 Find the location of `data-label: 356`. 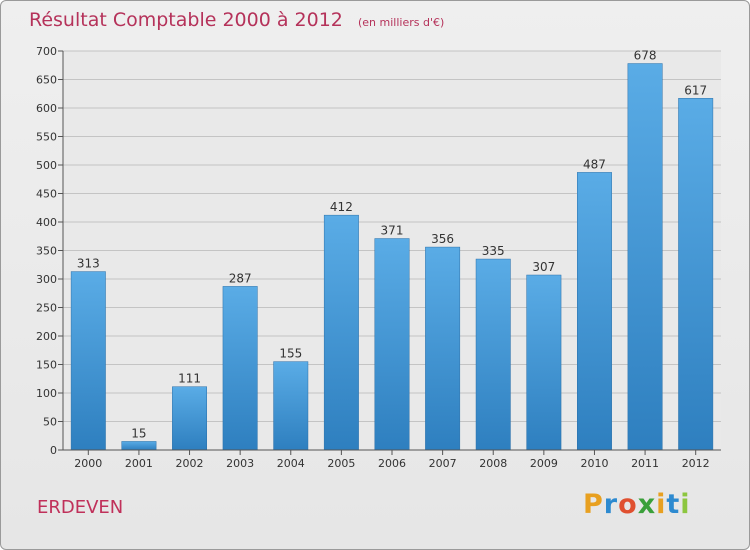

data-label: 356 is located at coordinates (442, 239).